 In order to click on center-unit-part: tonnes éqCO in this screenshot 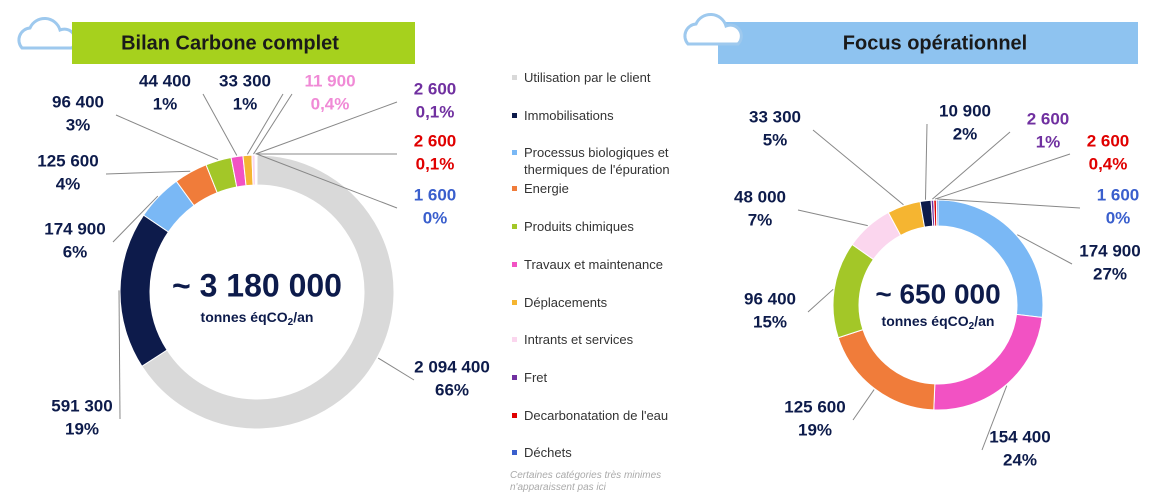, I will do `click(244, 317)`.